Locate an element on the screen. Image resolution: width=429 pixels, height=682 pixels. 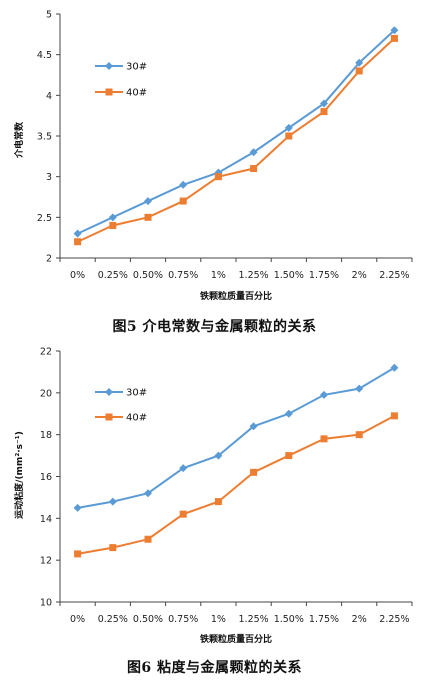
dielectric-y-tick-label: 2.5 is located at coordinates (44, 218).